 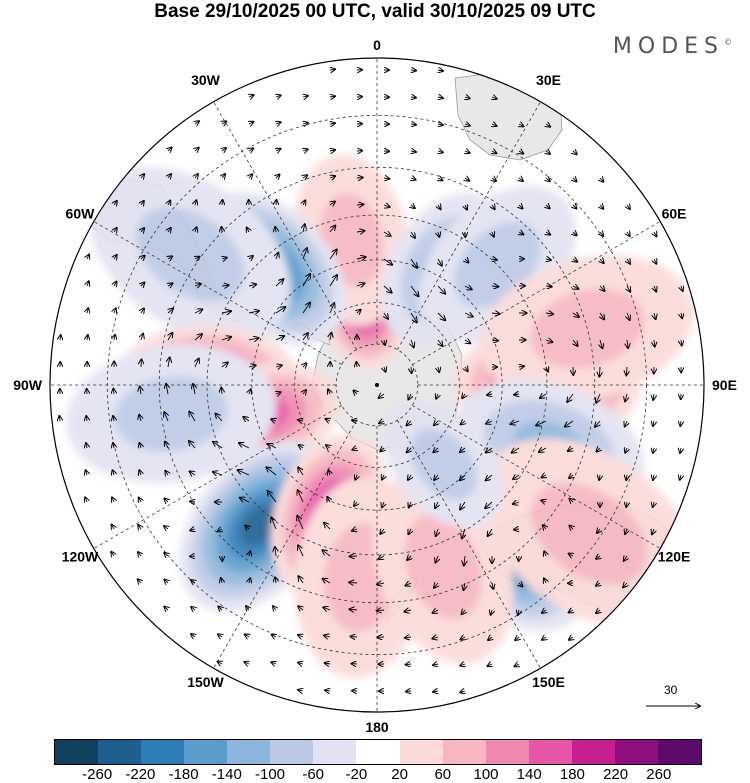 What do you see at coordinates (668, 46) in the screenshot?
I see `logo-text: MODES` at bounding box center [668, 46].